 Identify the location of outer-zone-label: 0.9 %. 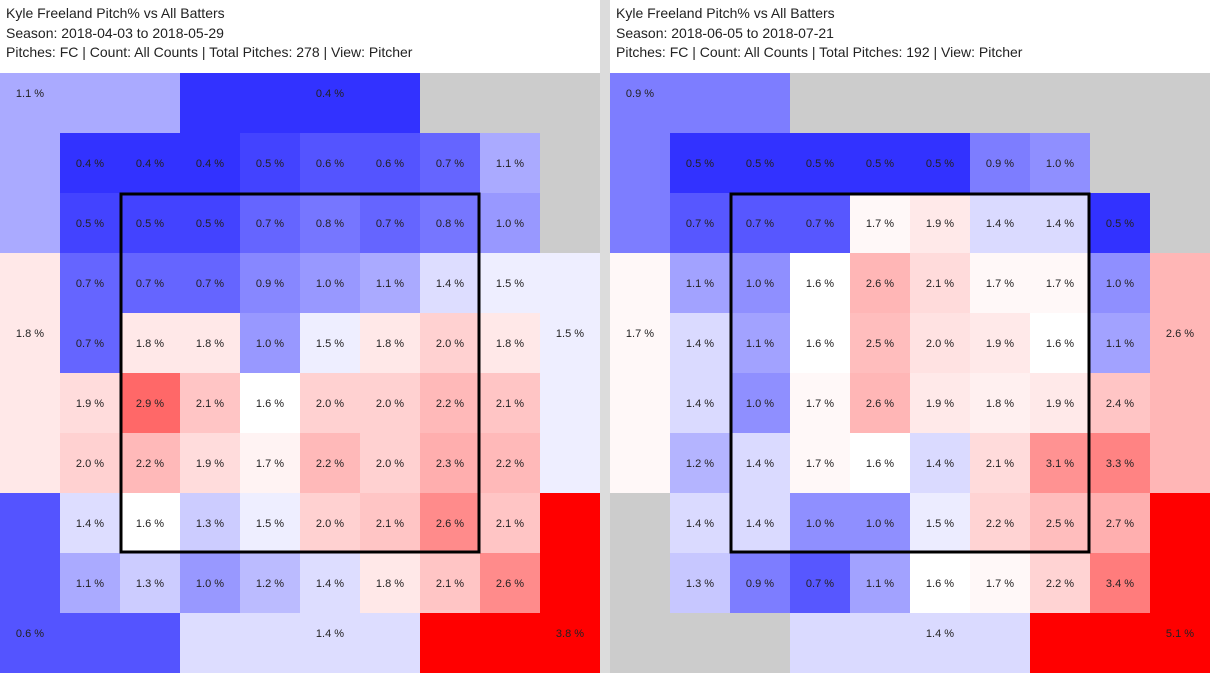
(640, 94).